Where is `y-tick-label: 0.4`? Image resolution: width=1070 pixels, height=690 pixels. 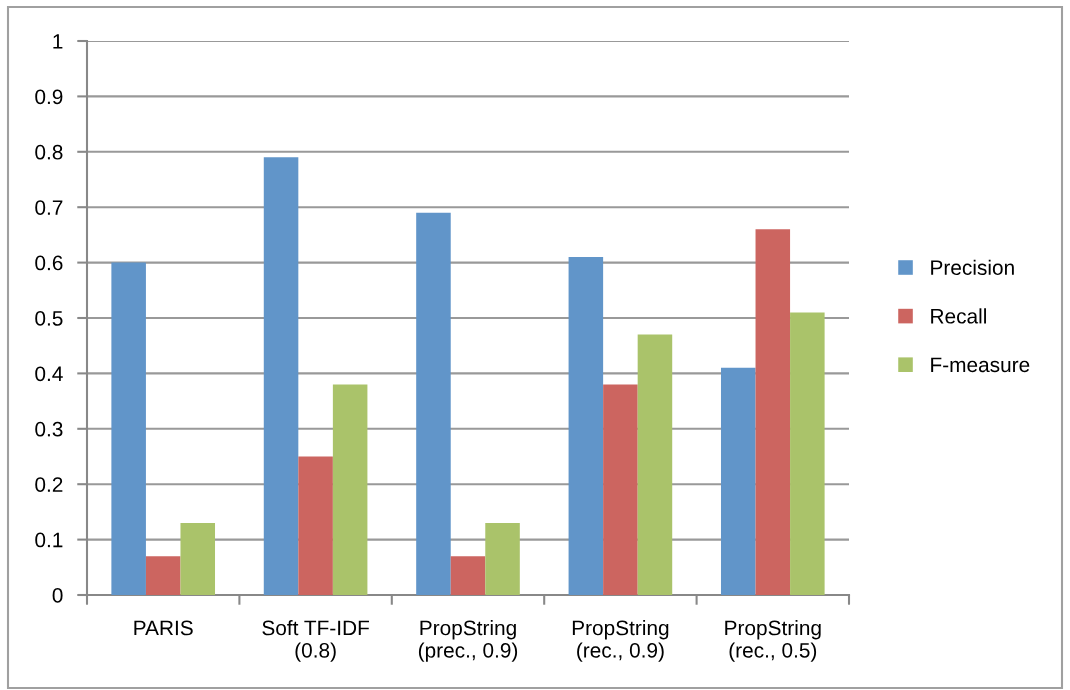 y-tick-label: 0.4 is located at coordinates (49, 374).